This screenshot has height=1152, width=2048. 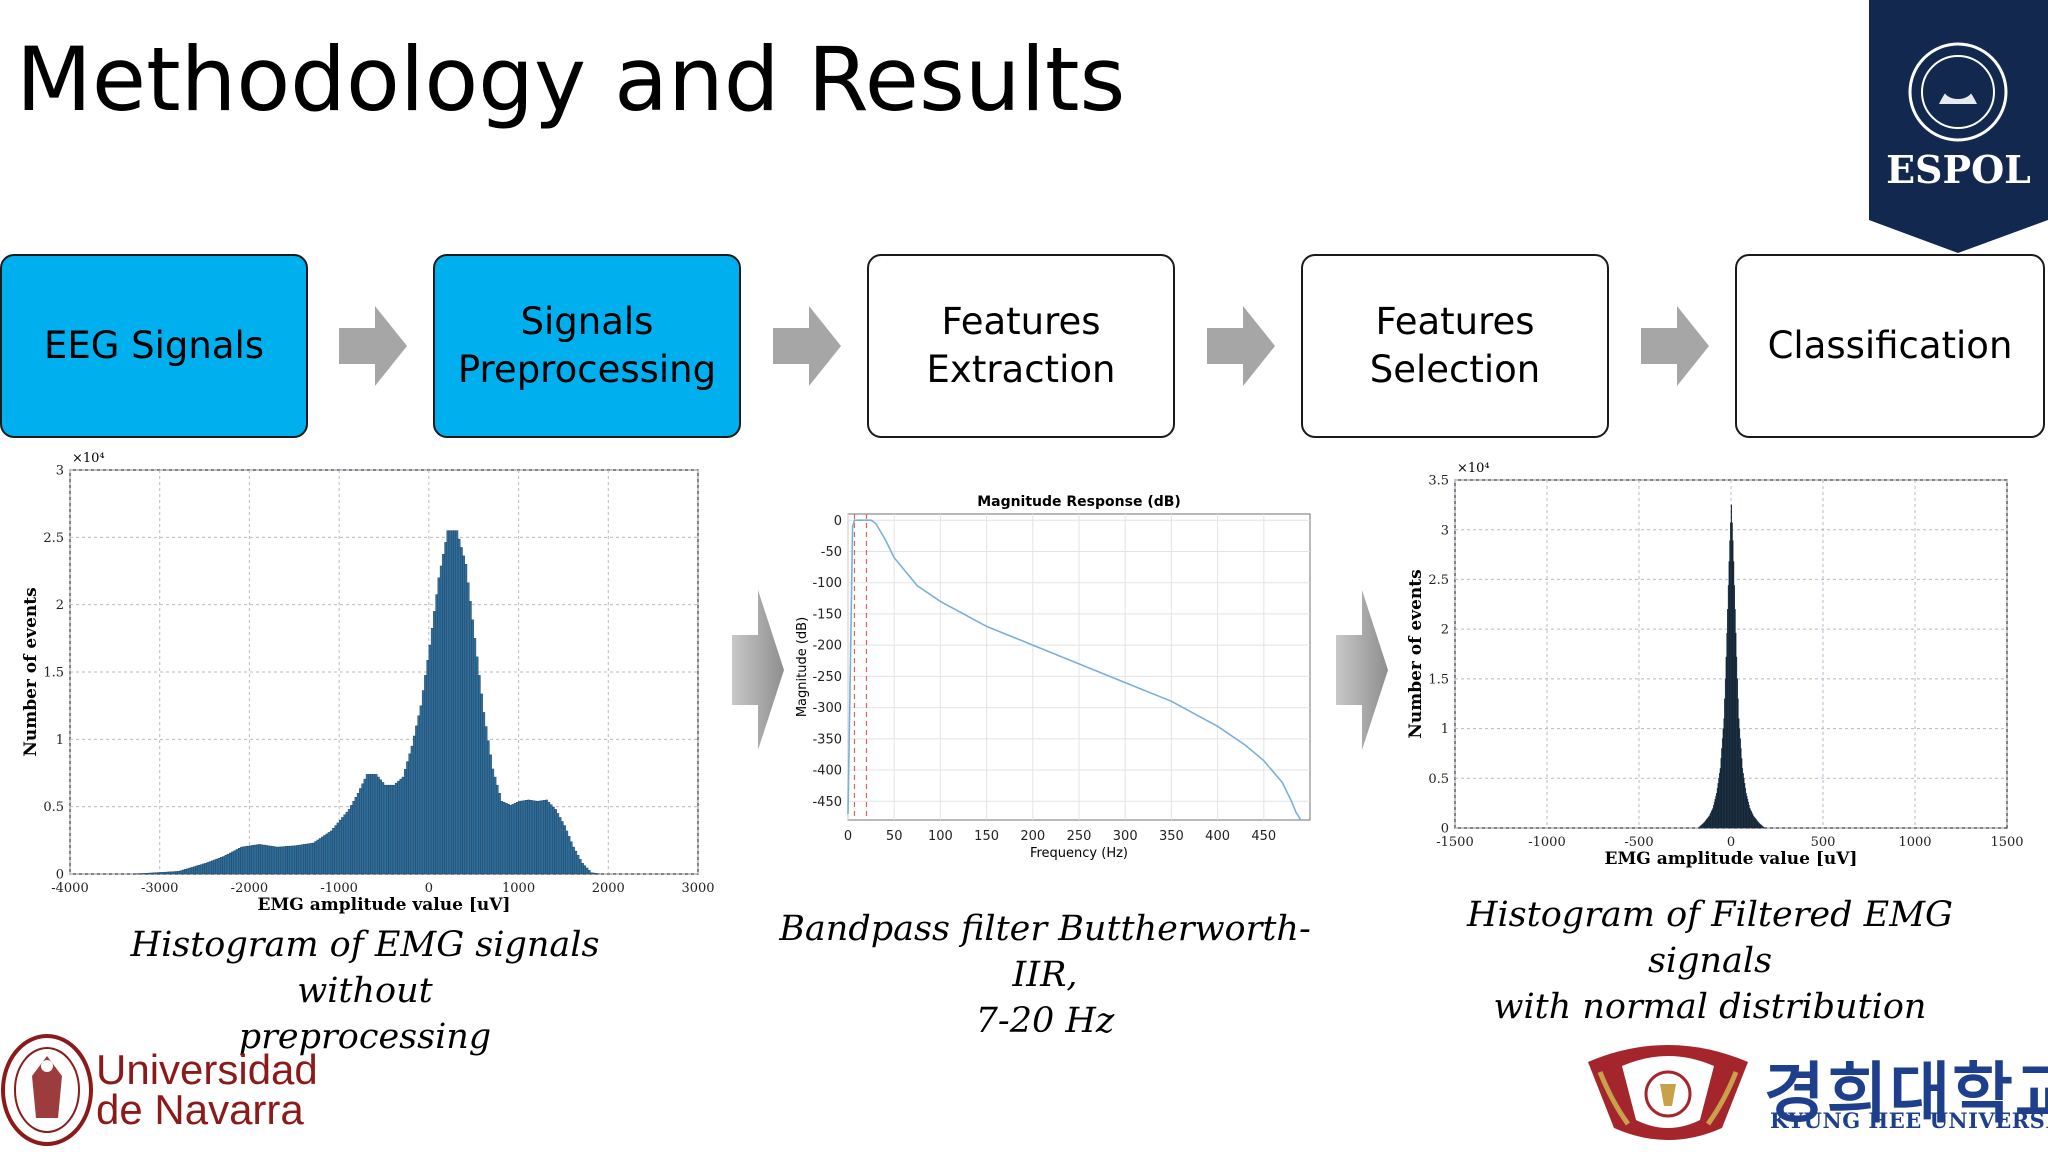 What do you see at coordinates (697, 888) in the screenshot?
I see `x-tick-label: 3000` at bounding box center [697, 888].